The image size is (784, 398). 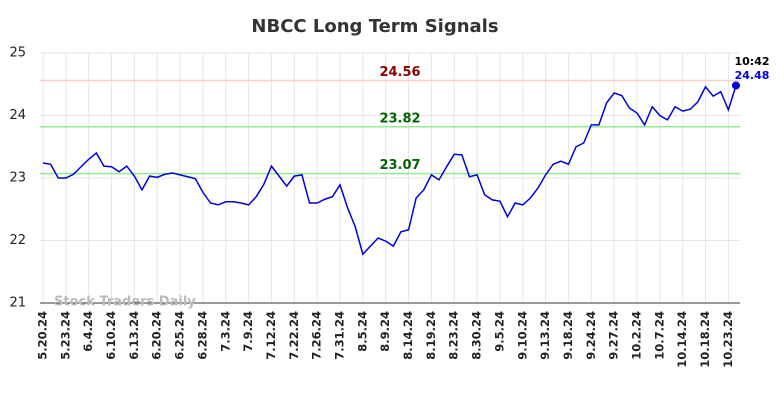 I want to click on x-tick-label: 8.14.24, so click(x=408, y=335).